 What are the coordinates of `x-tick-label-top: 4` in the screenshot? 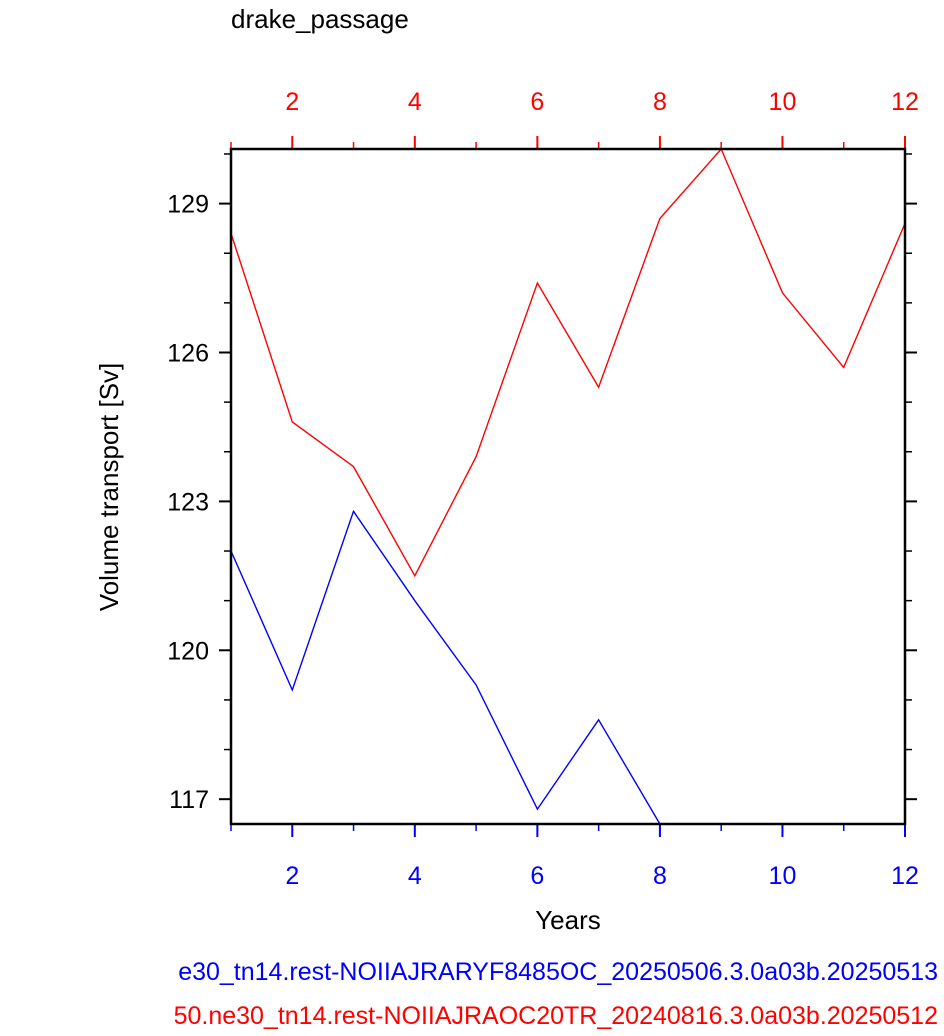 It's located at (415, 102).